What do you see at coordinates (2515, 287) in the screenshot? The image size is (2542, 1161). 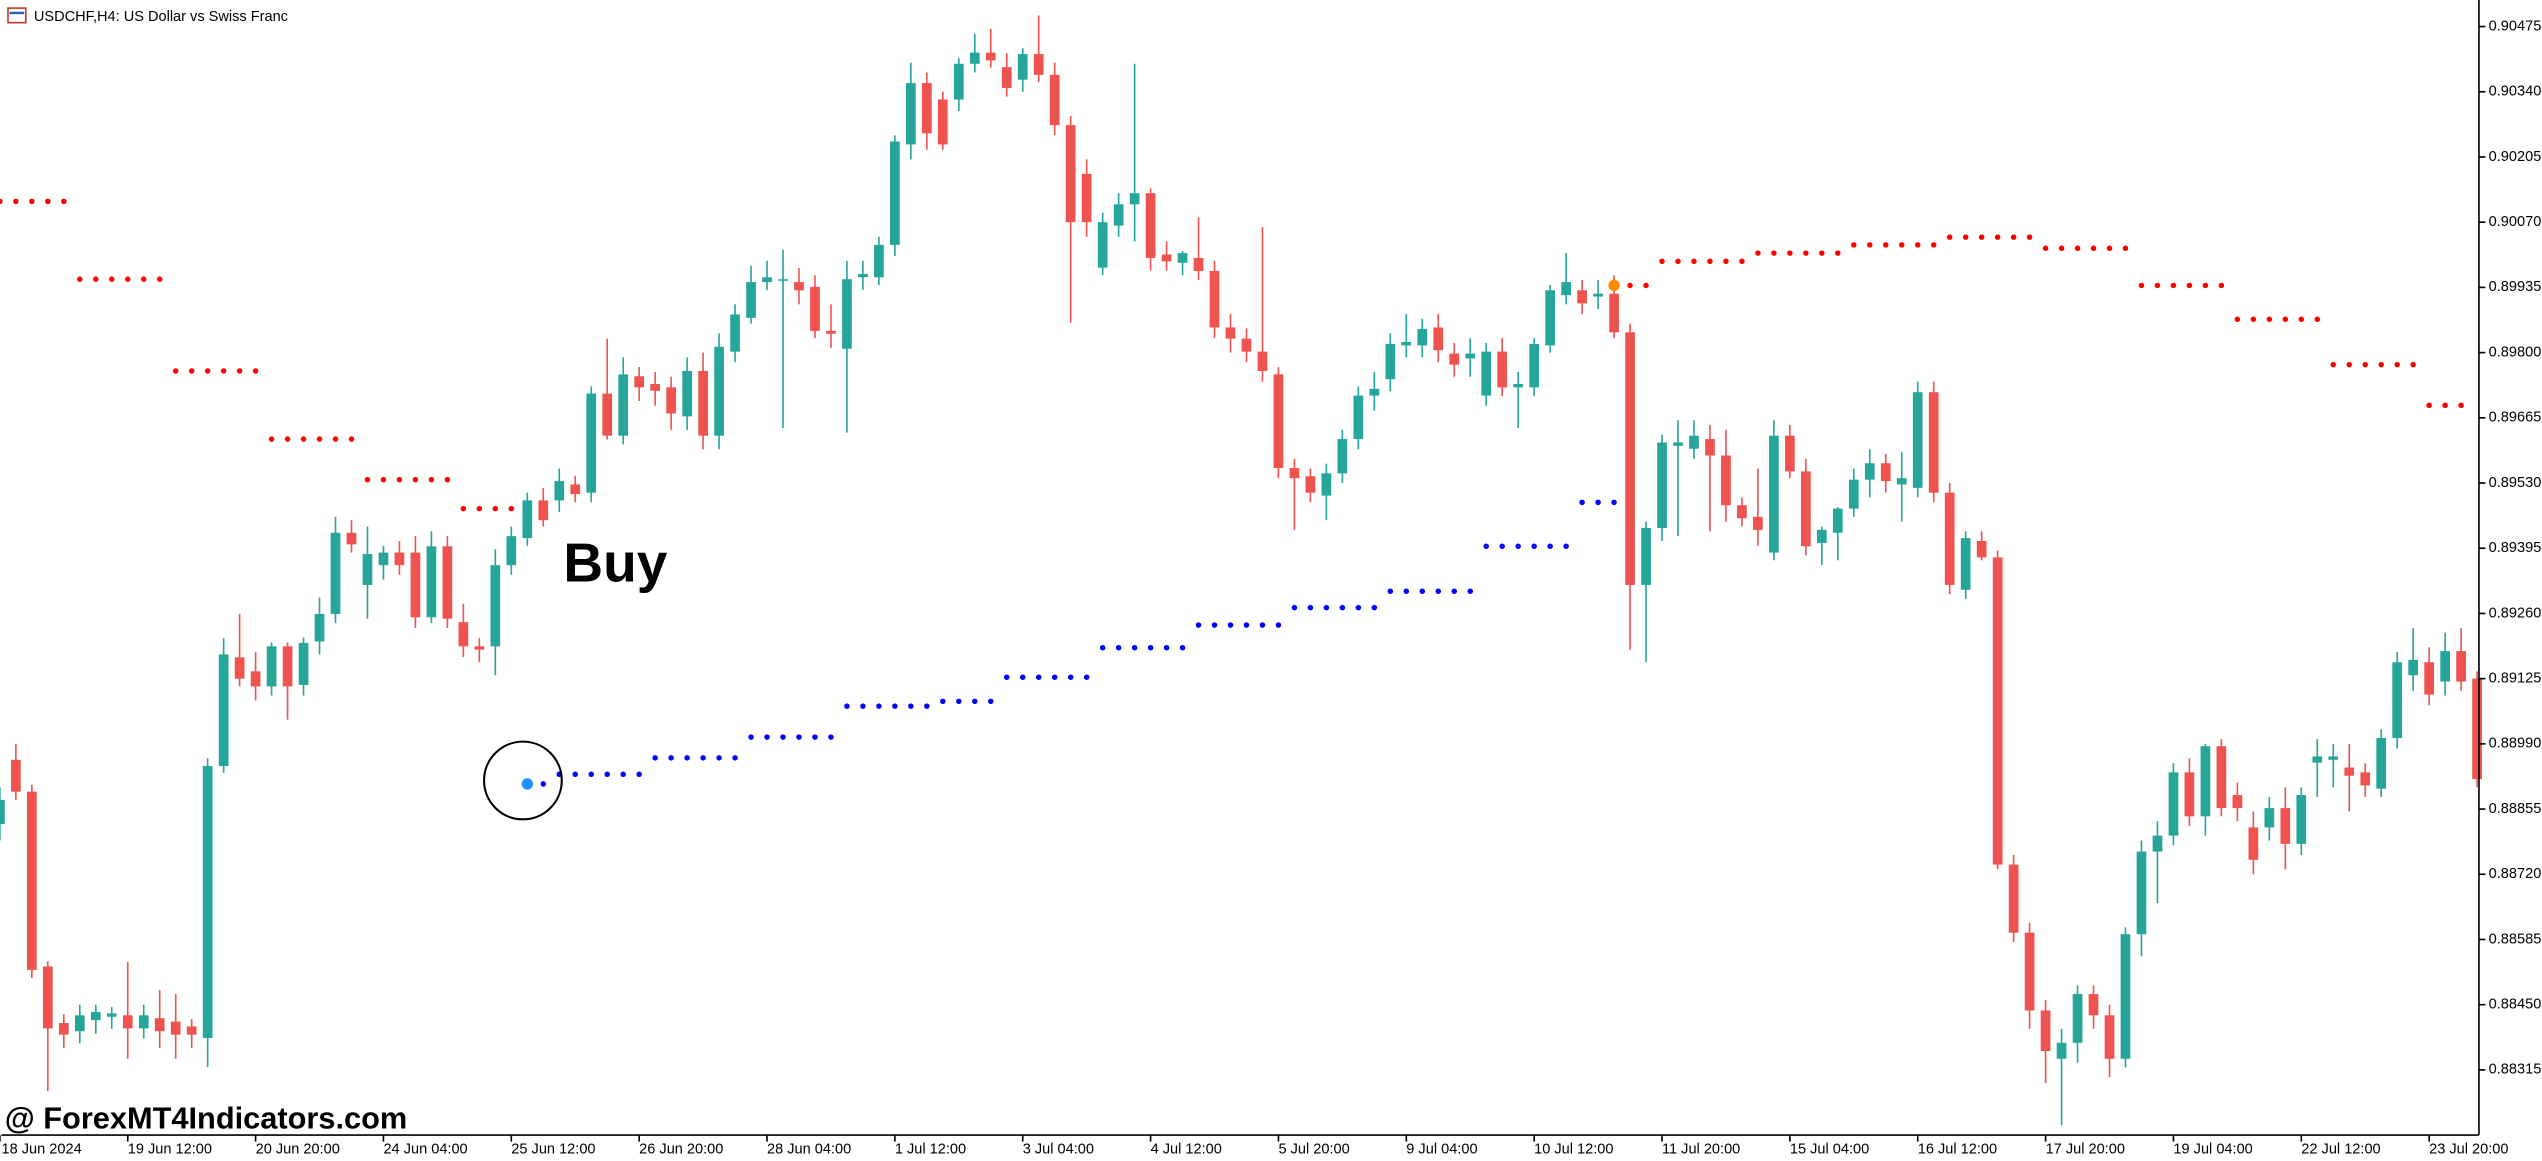 I see `y-tick-label: 0.89935` at bounding box center [2515, 287].